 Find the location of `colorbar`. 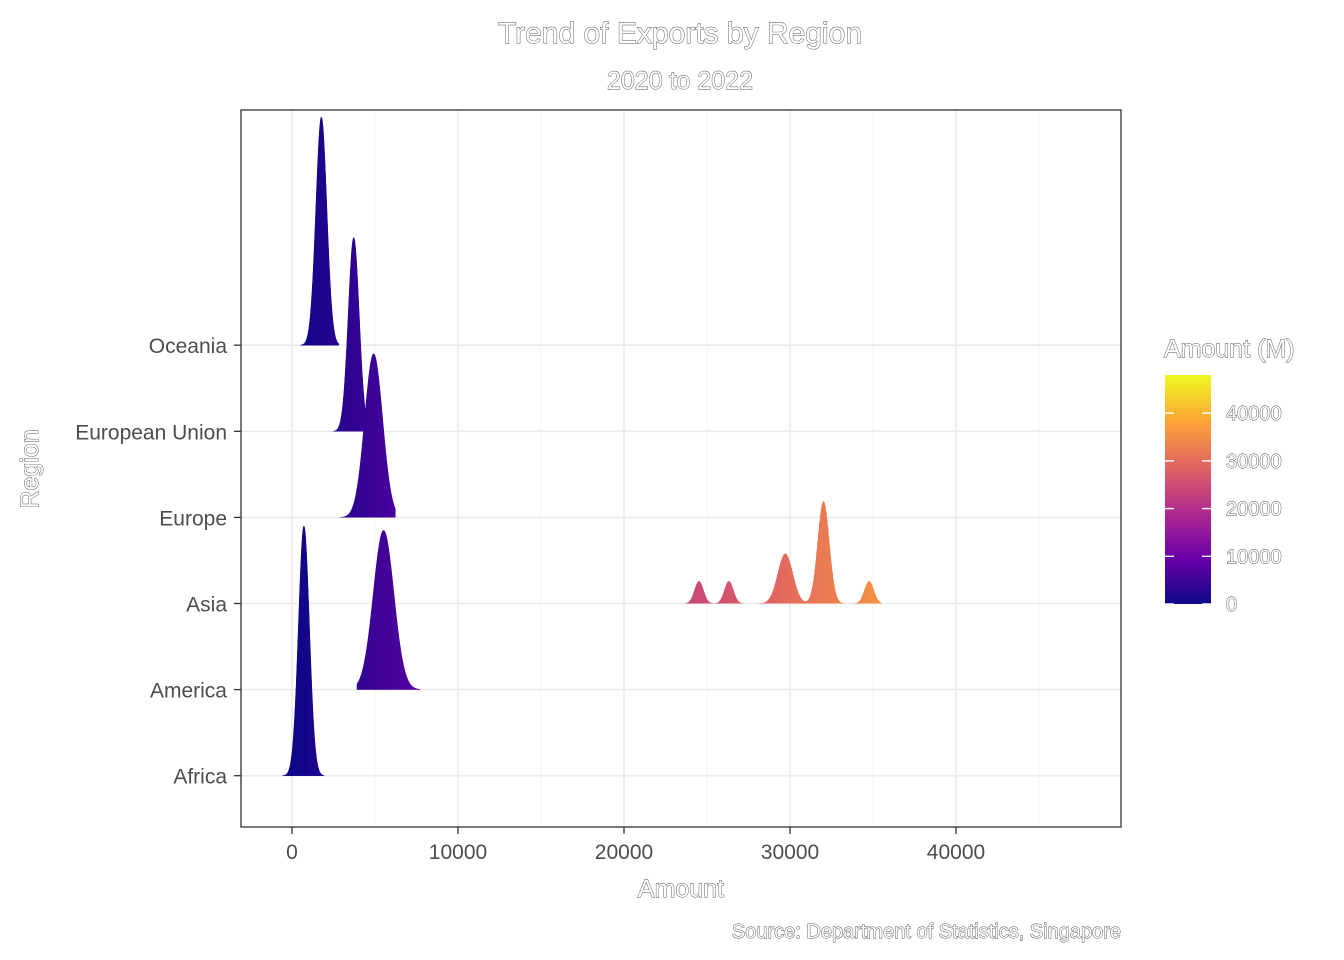

colorbar is located at coordinates (1188, 489).